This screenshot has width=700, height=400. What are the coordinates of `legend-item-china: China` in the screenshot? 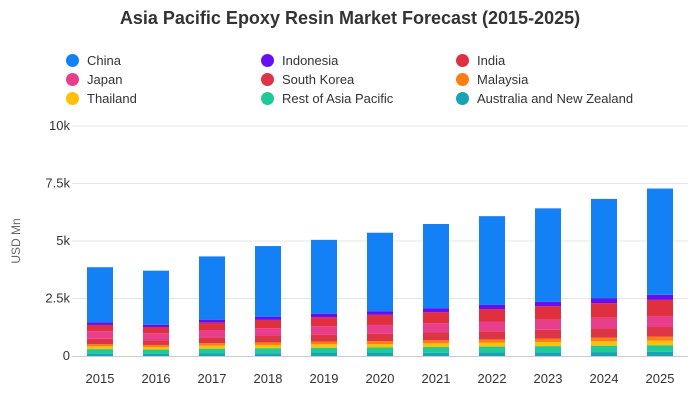 It's located at (163, 60).